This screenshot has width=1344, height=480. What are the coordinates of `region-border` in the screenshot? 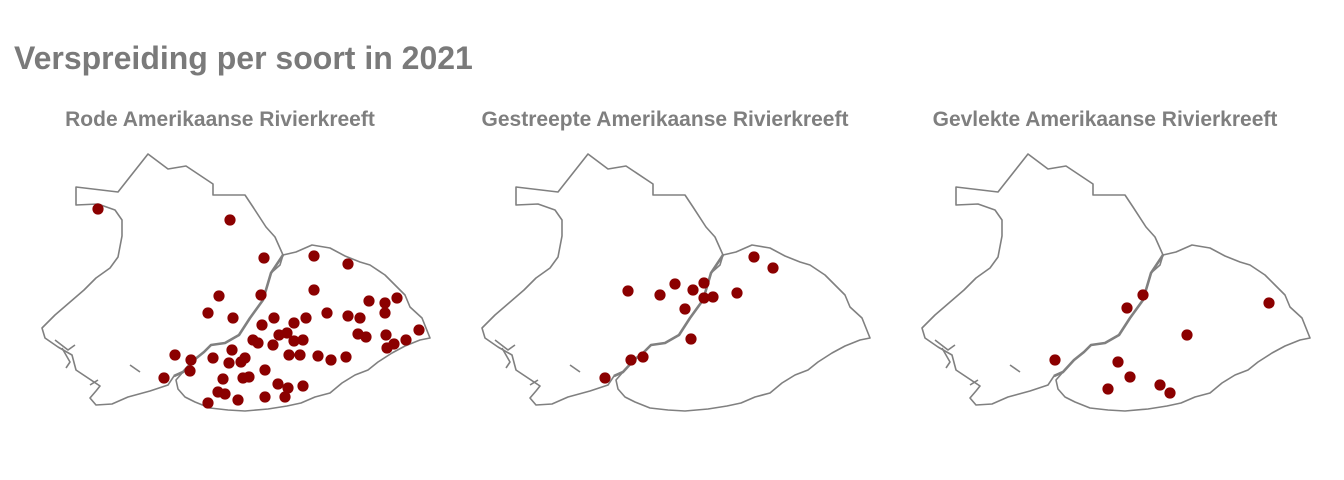 It's located at (1109, 316).